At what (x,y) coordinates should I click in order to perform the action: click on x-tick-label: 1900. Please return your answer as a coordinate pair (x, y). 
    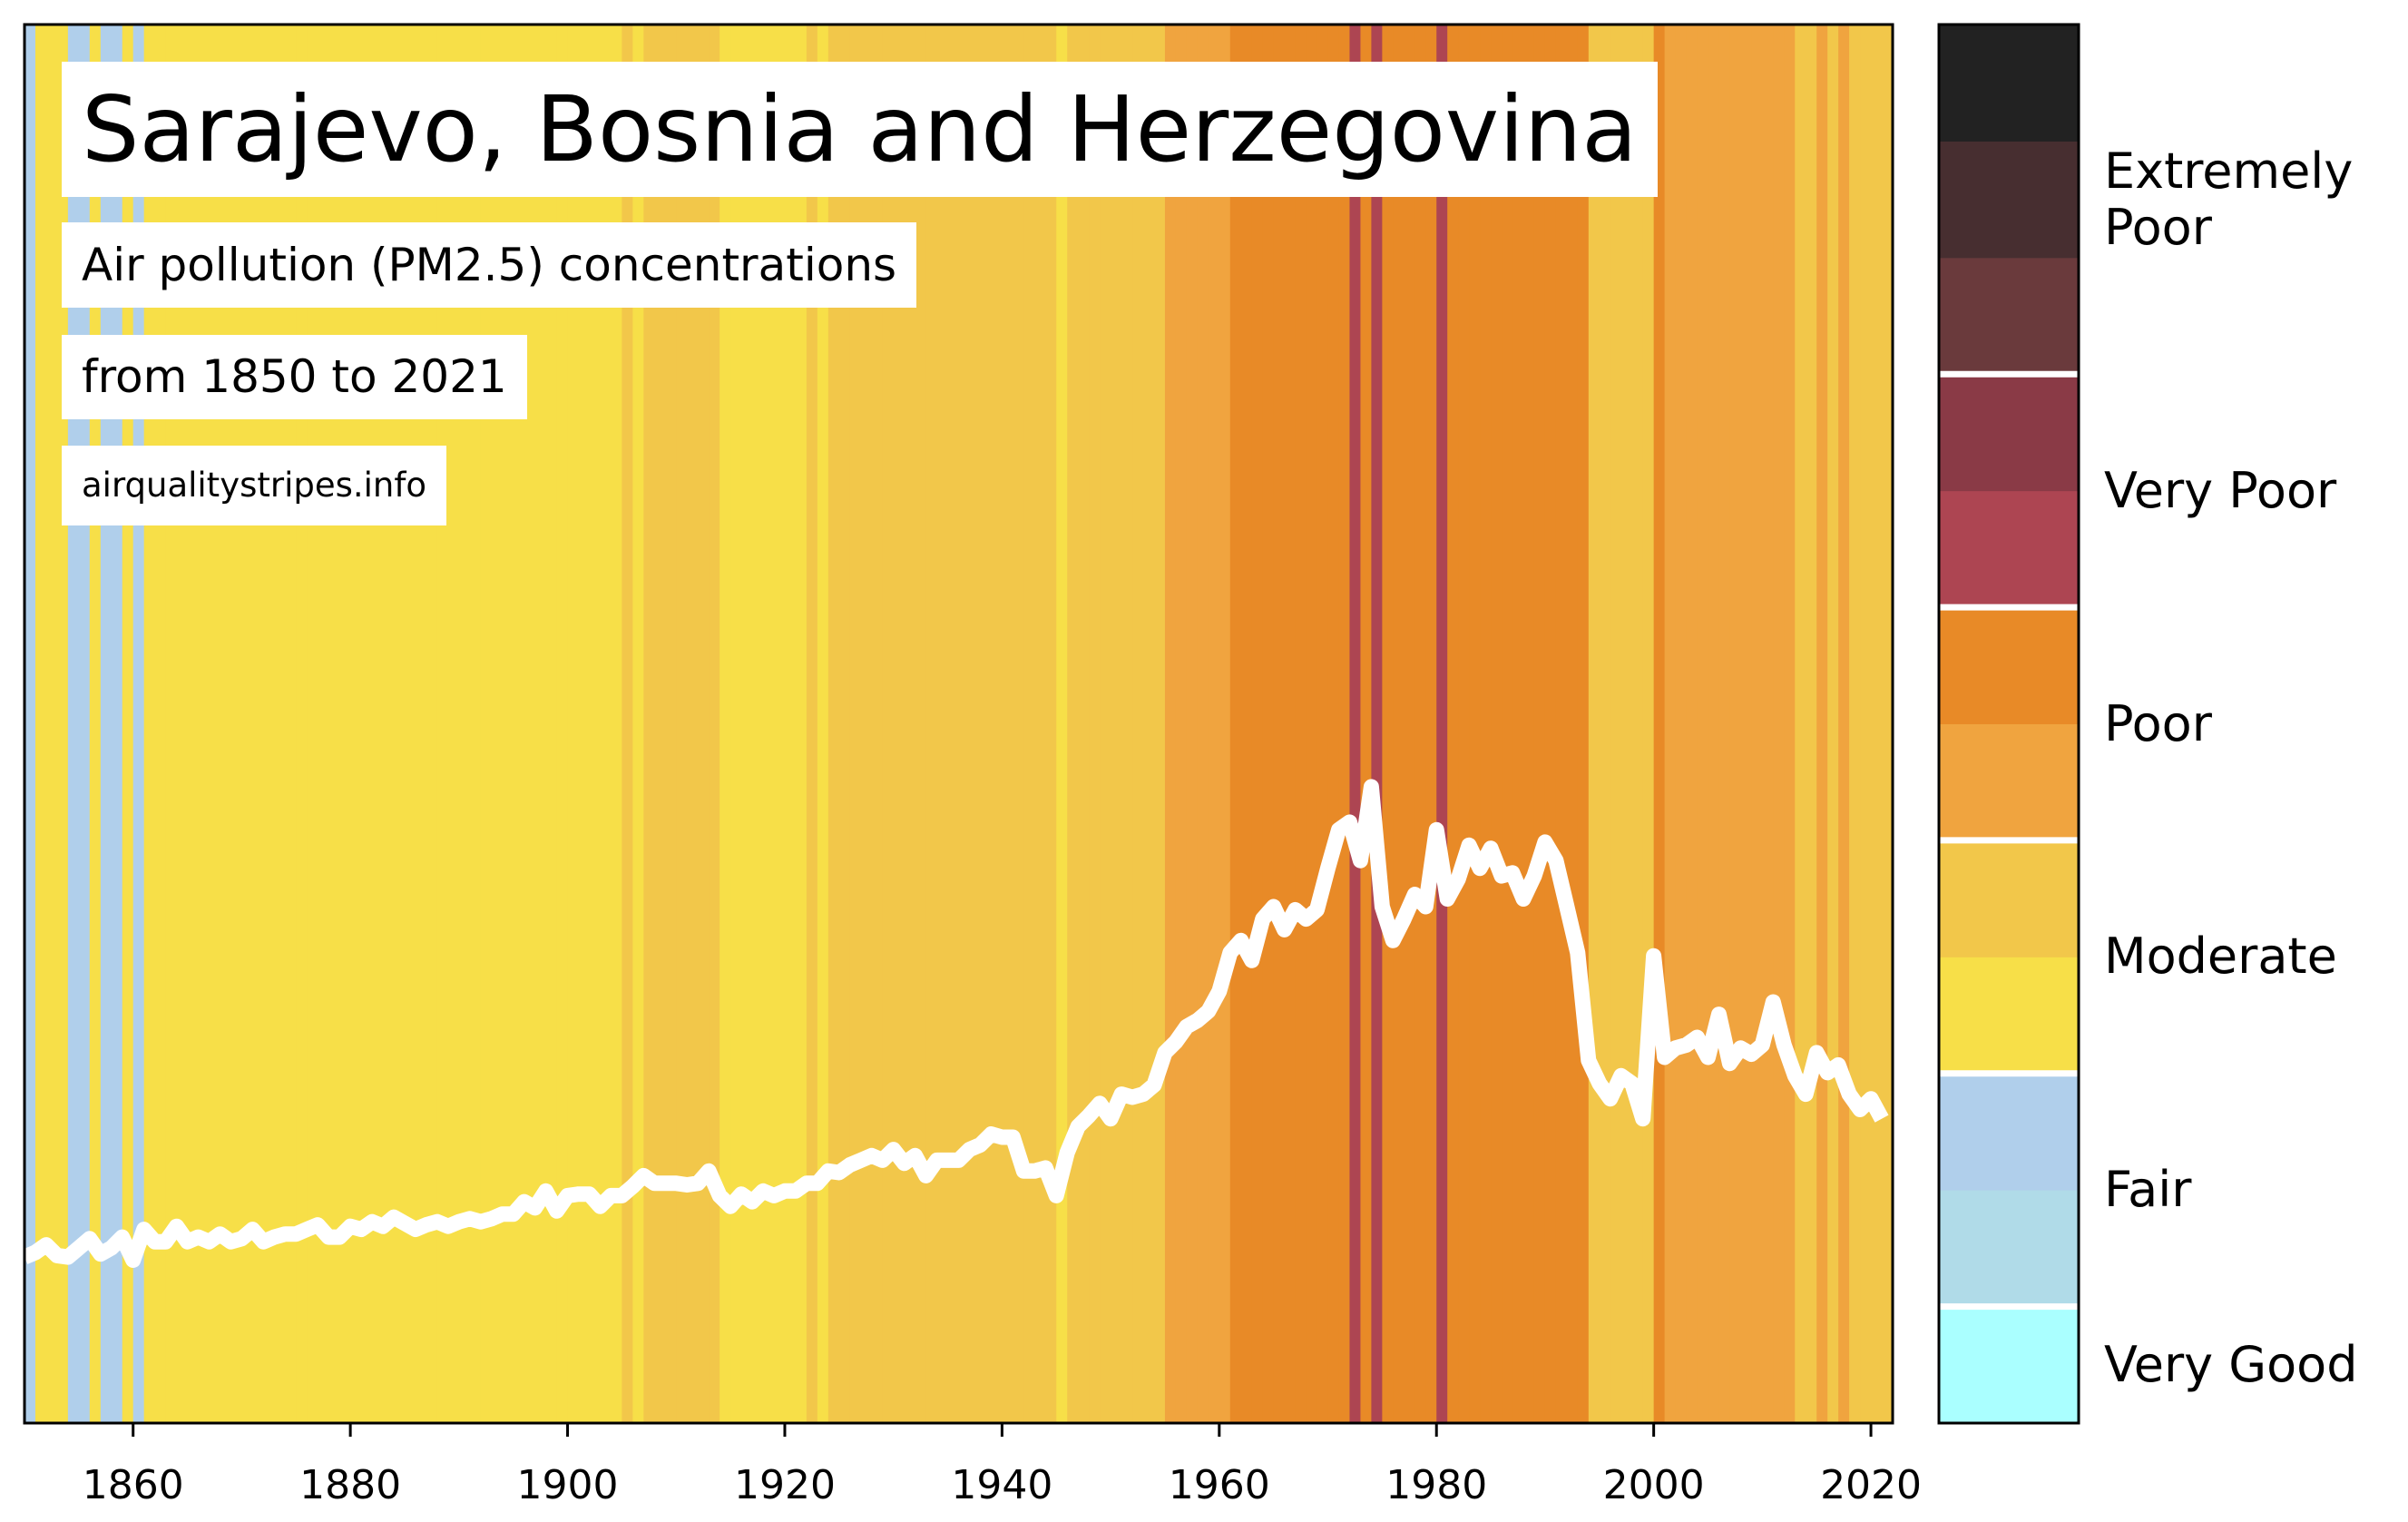
    Looking at the image, I should click on (568, 1485).